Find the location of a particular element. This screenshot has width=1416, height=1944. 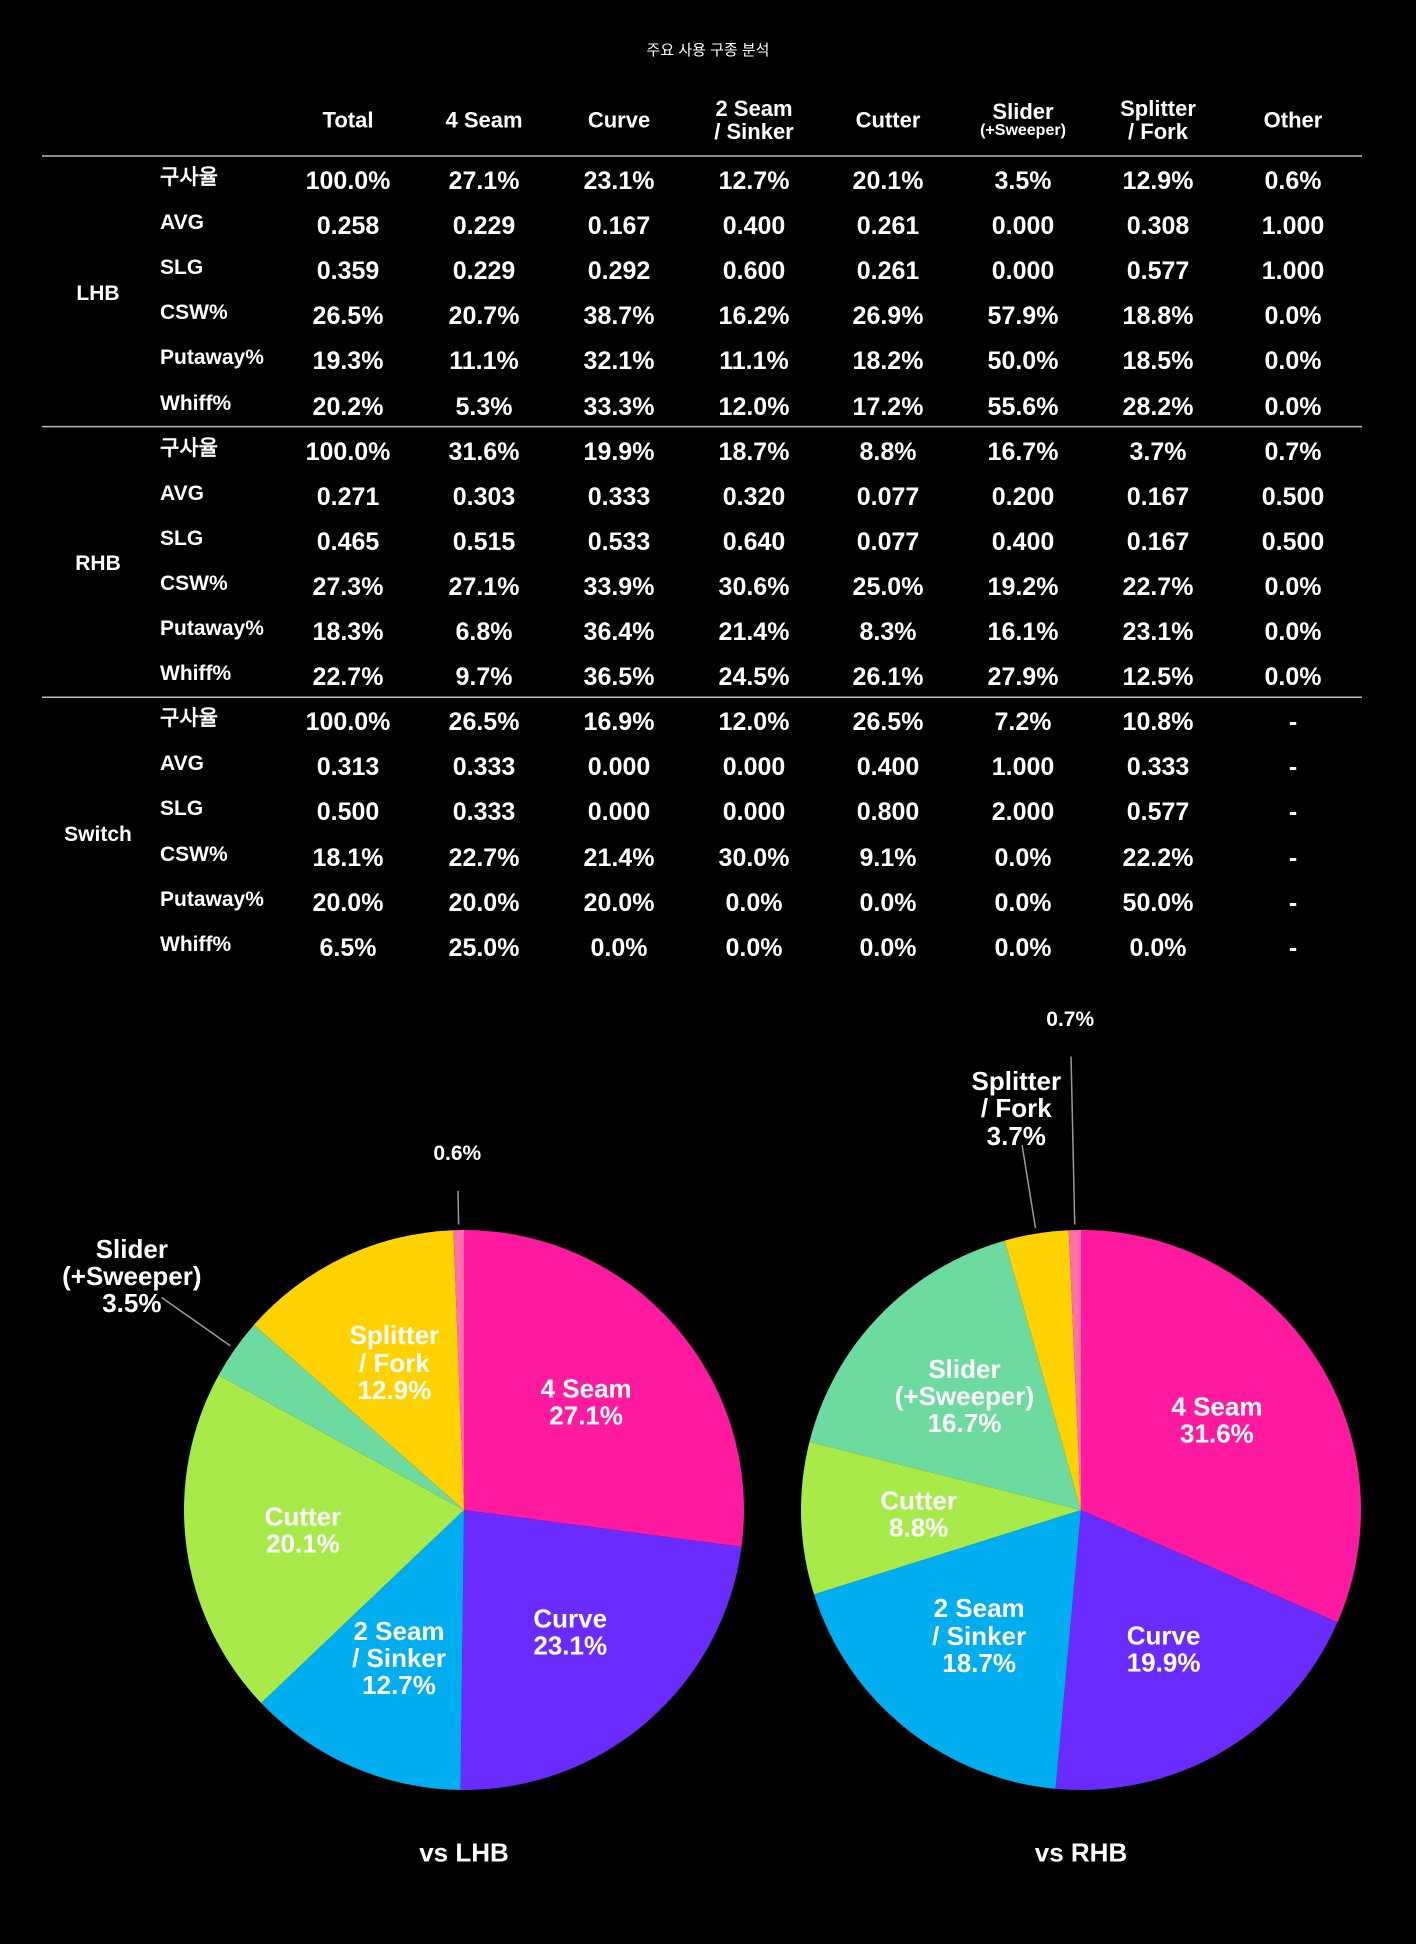

table-cell: 18.1% is located at coordinates (348, 857).